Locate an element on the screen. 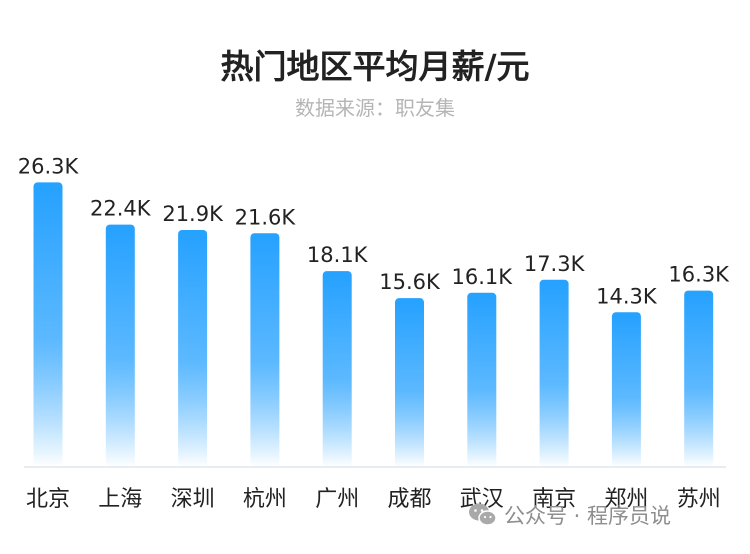 The height and width of the screenshot is (554, 750). category-label-1: 上海 is located at coordinates (120, 499).